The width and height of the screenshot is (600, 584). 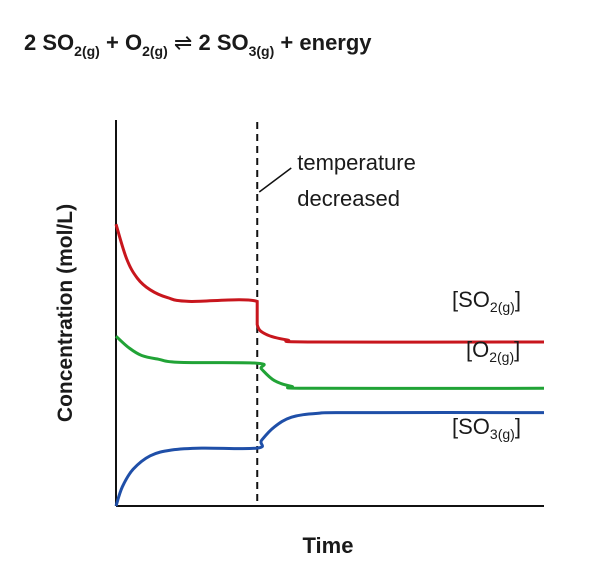 I want to click on annotation-line-2: decreased, so click(x=348, y=198).